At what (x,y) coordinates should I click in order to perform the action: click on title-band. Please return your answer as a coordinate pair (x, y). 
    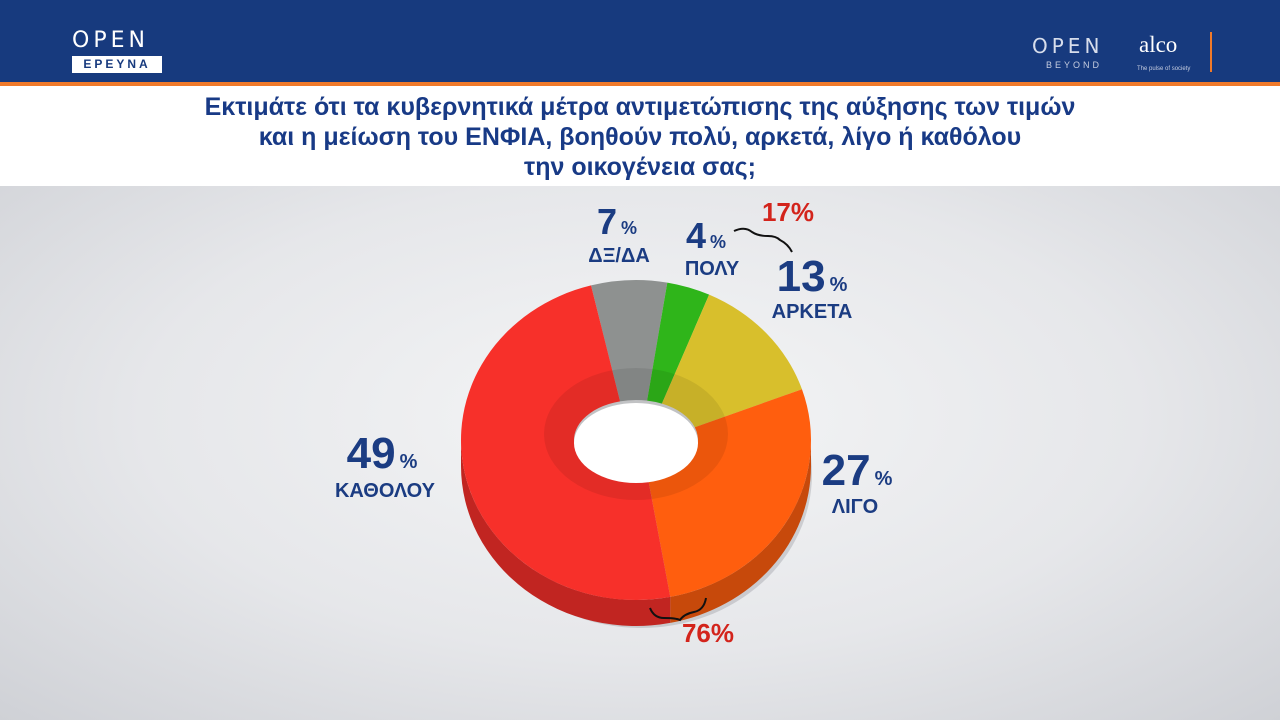
    Looking at the image, I should click on (640, 136).